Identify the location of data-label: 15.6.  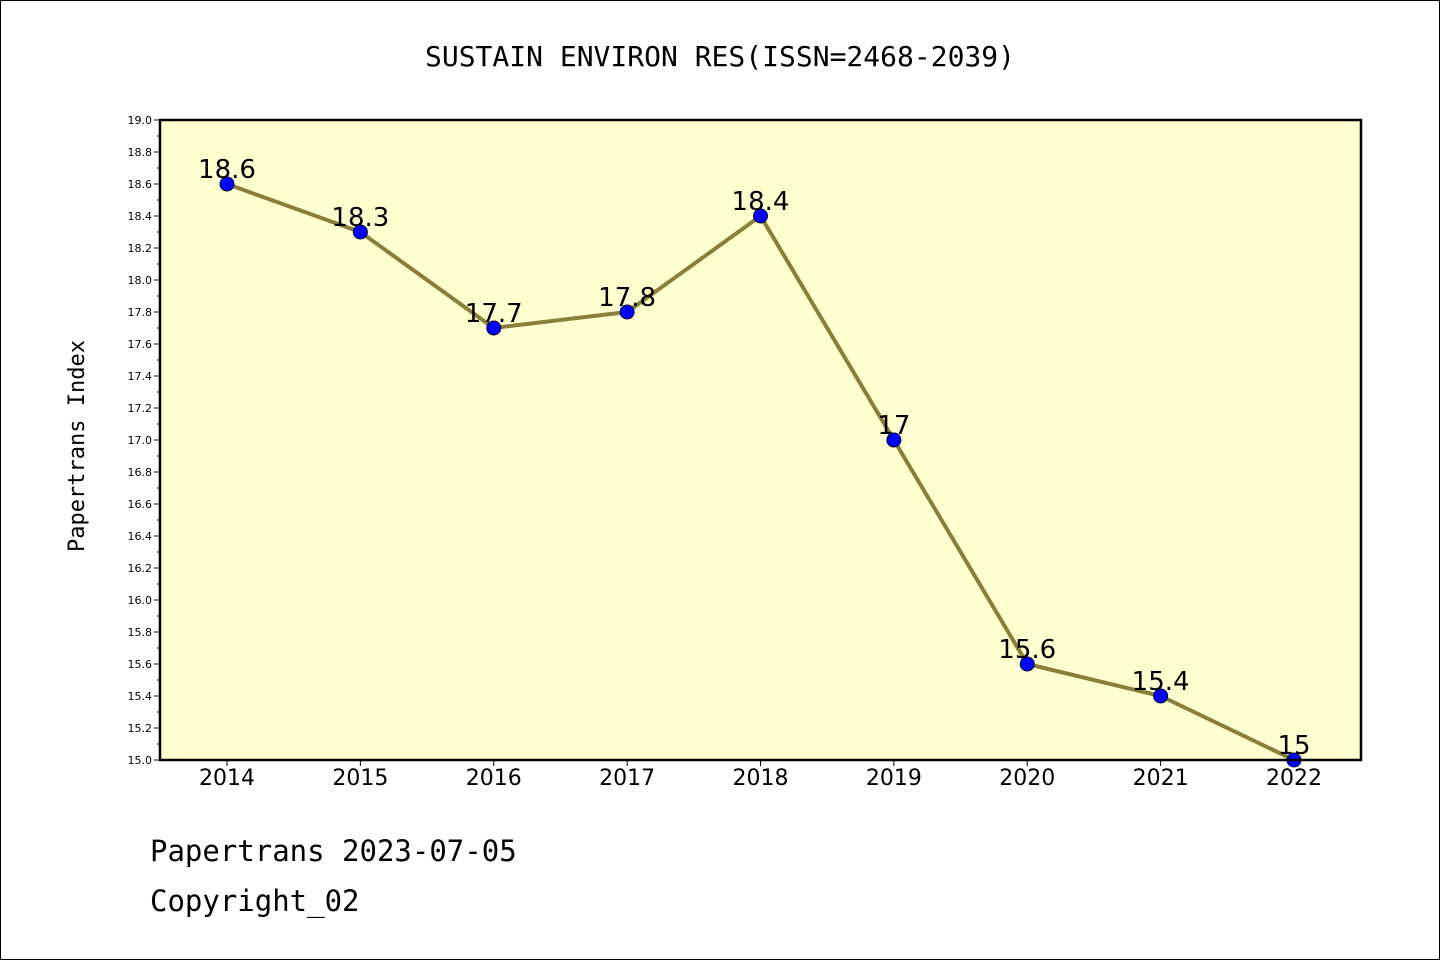
(1027, 650).